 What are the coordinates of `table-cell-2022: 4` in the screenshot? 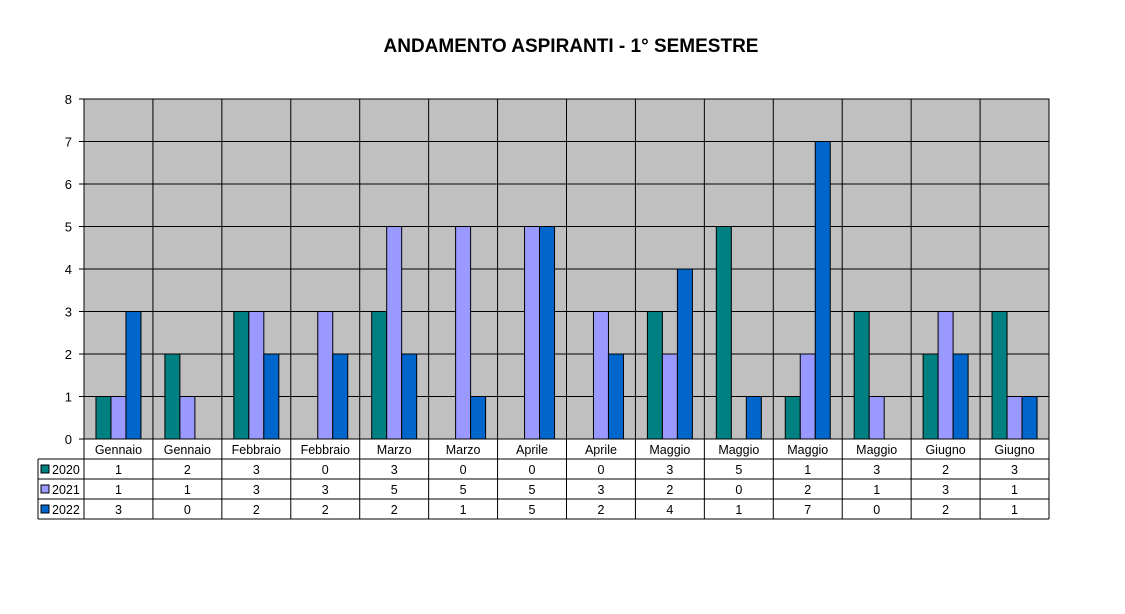 It's located at (669, 510).